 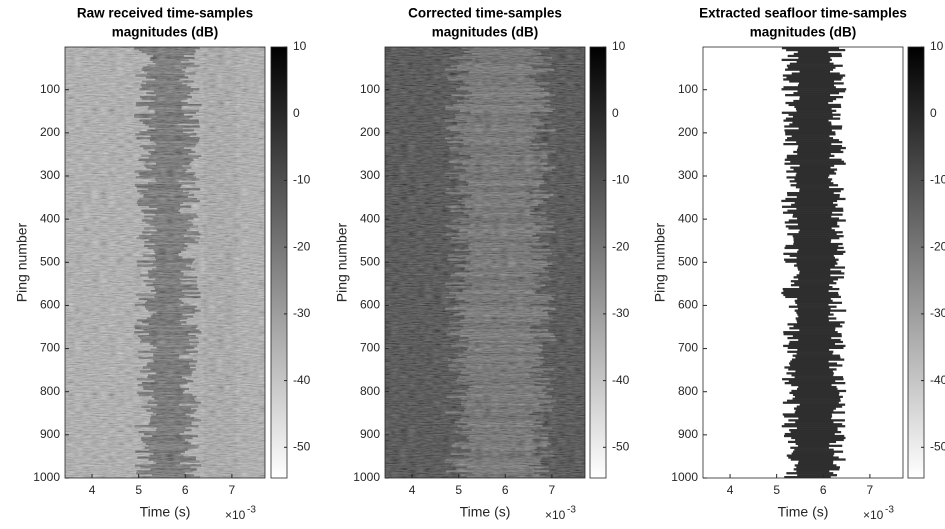 I want to click on x-multiplier: ×10, so click(x=235, y=515).